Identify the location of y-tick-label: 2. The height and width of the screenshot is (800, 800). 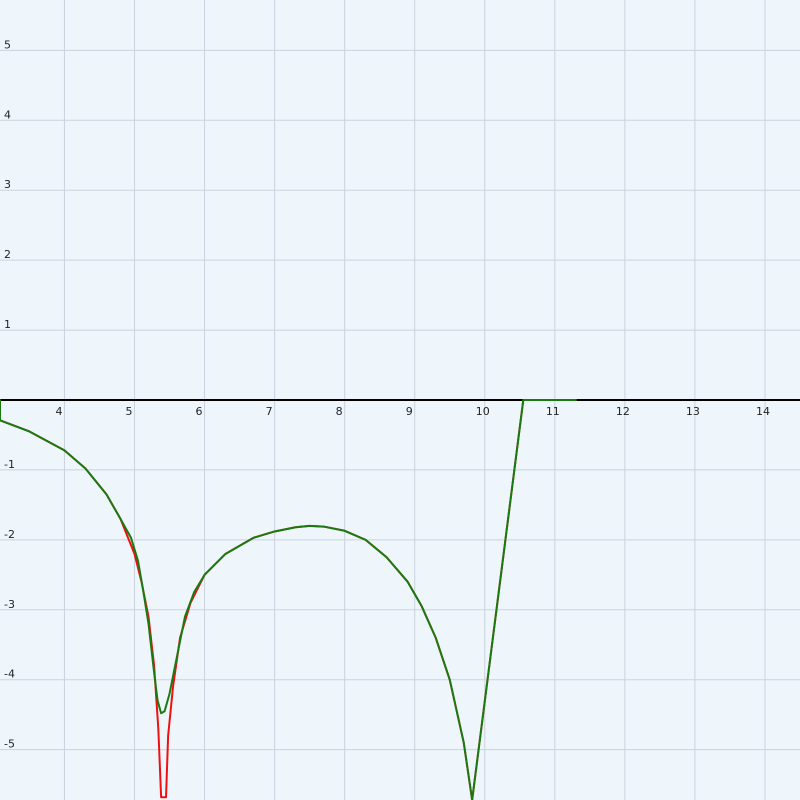
(7, 254).